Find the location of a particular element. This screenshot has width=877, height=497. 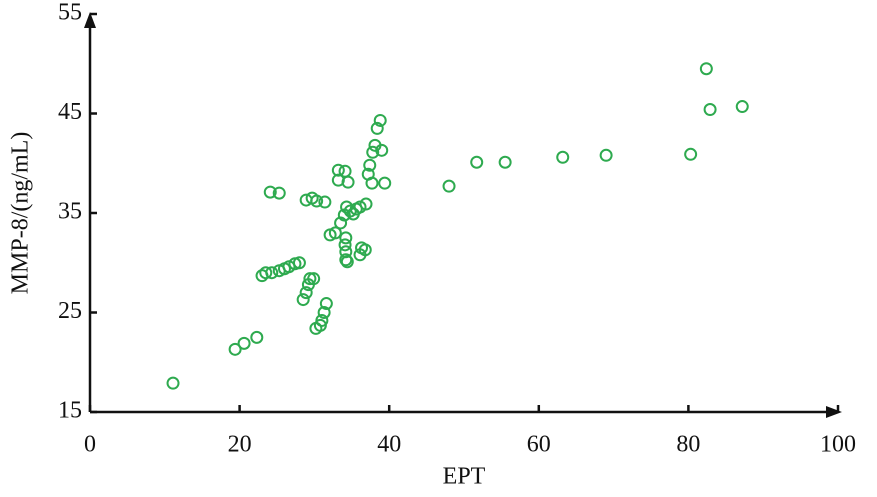

y-tick-label: 45 is located at coordinates (70, 112).